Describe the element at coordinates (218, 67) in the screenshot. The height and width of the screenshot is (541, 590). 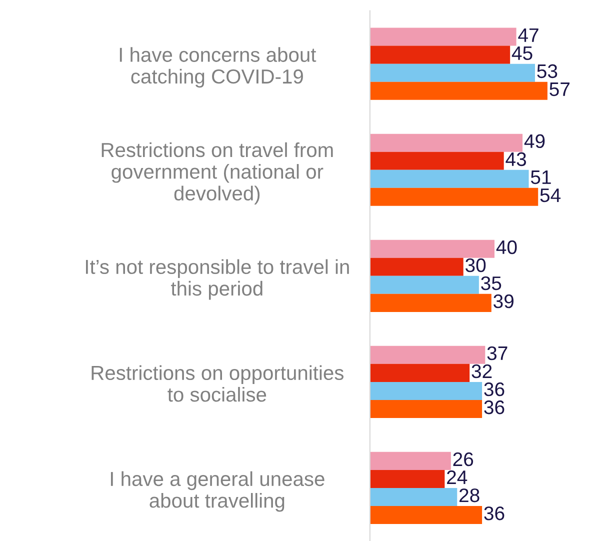
I see `y-tick-label: I have concerns about catching COVID-19` at that location.